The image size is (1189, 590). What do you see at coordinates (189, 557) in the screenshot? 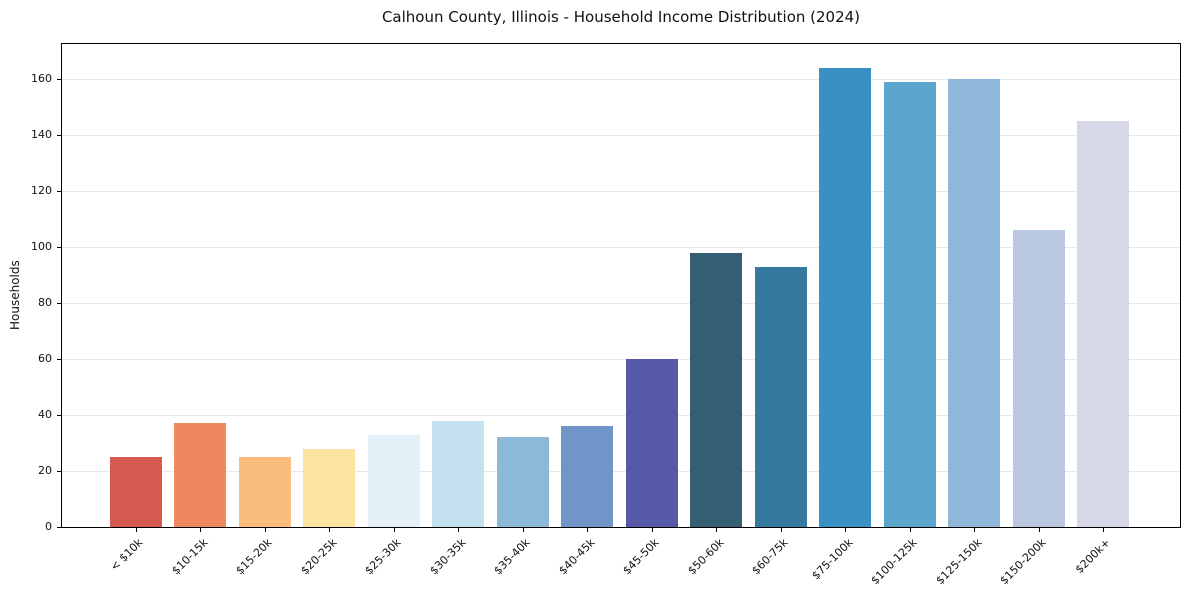
I see `x-tick-label: $10-15k` at bounding box center [189, 557].